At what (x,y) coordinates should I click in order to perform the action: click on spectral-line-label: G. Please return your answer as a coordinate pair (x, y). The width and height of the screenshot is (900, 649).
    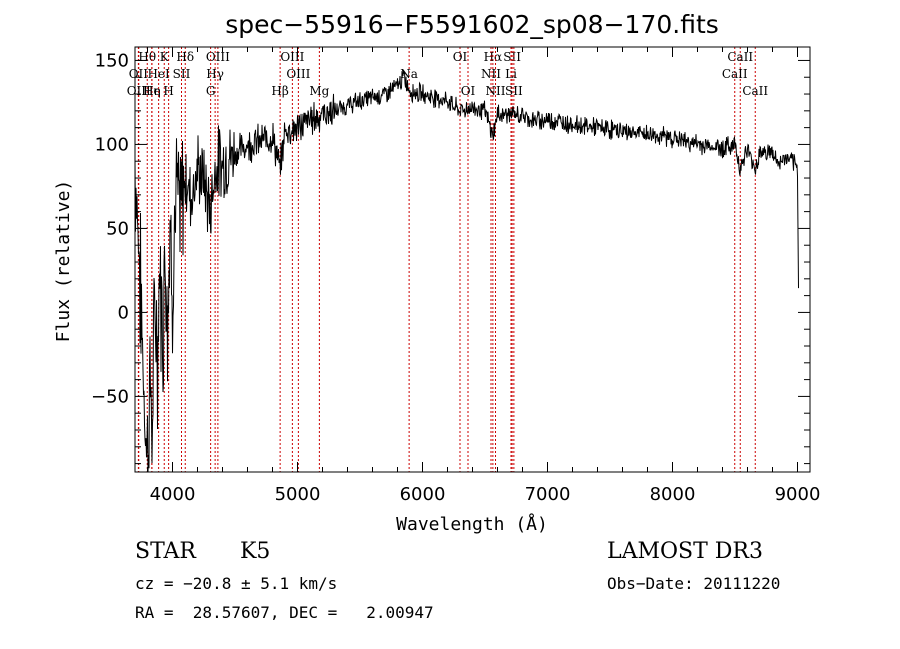
    Looking at the image, I should click on (211, 91).